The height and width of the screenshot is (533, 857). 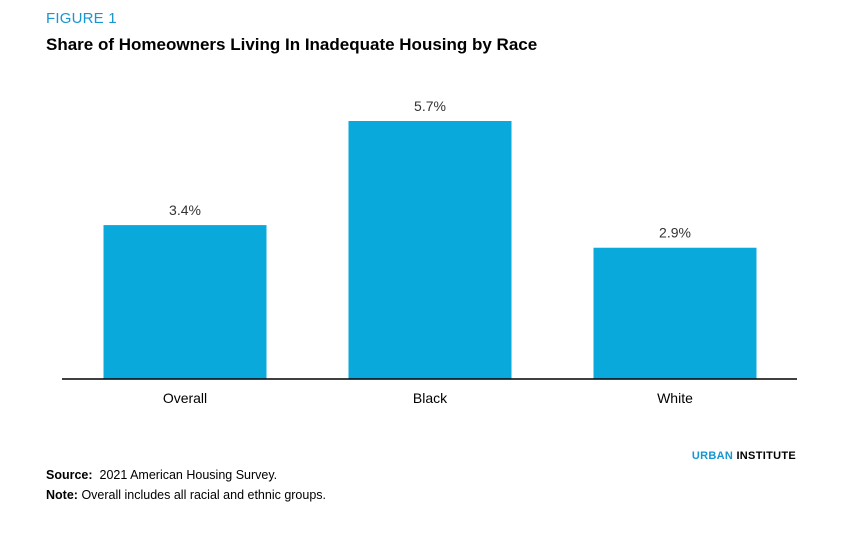 I want to click on data-label-white: 2.9%, so click(x=675, y=233).